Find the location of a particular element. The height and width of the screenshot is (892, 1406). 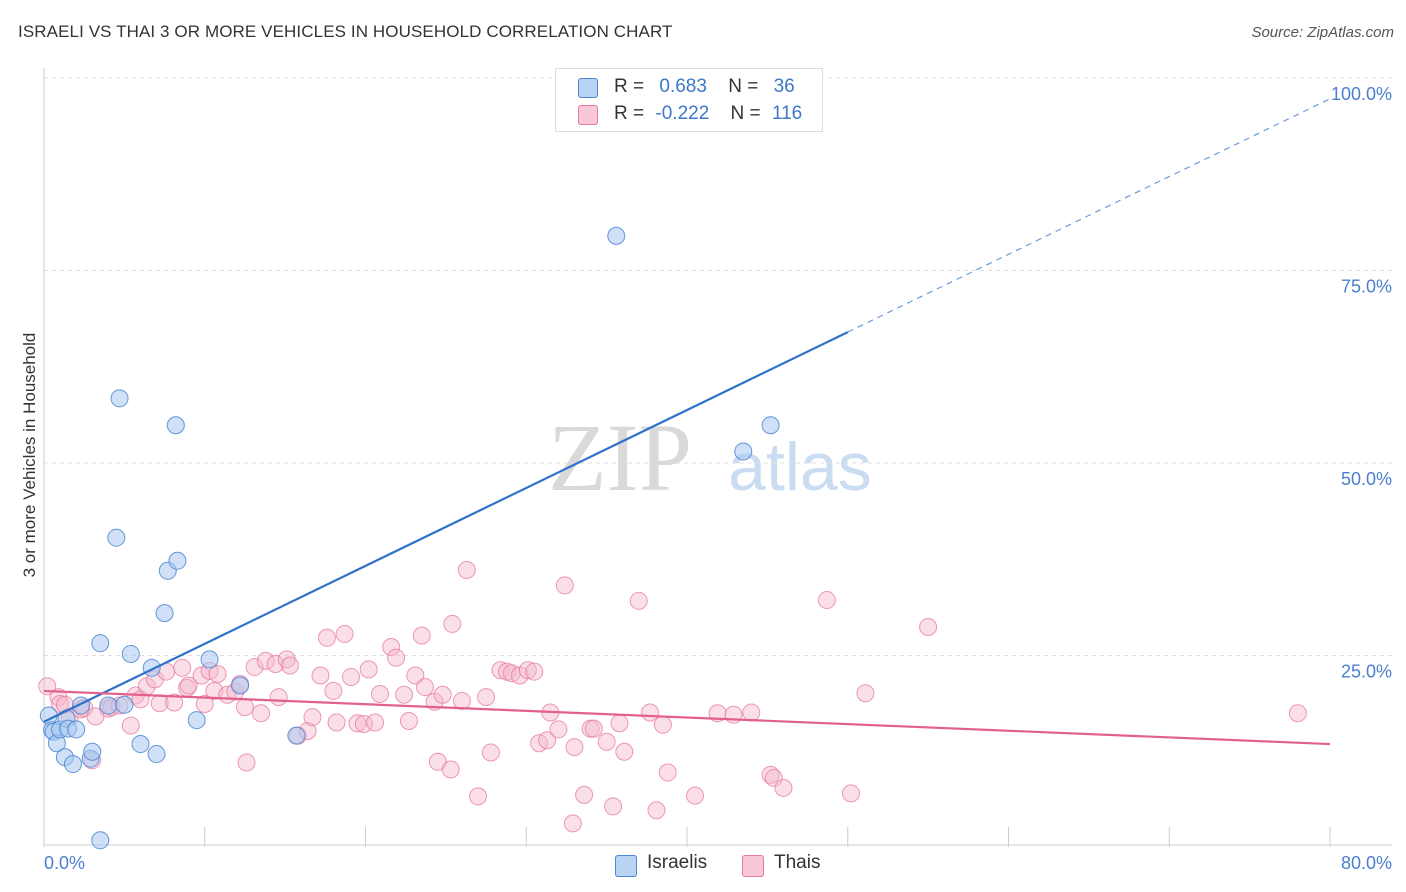

israelis-legend-swatch is located at coordinates (626, 866).